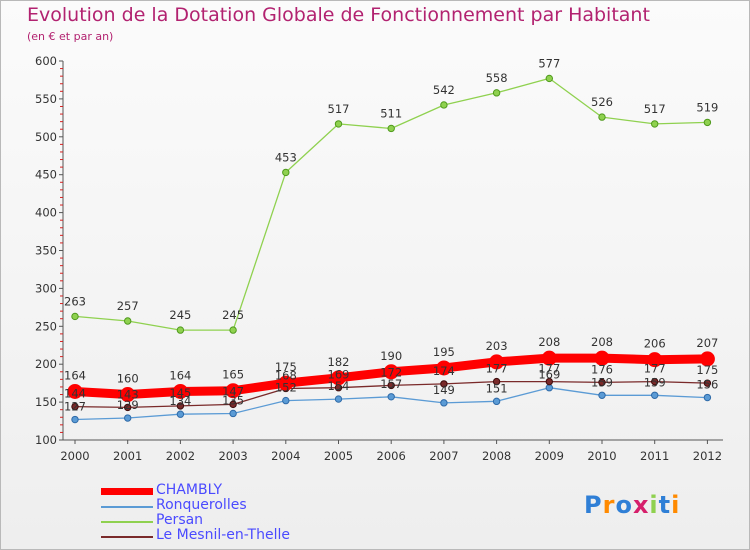 The image size is (750, 550). I want to click on data-label-ronquerolles: 156, so click(707, 385).